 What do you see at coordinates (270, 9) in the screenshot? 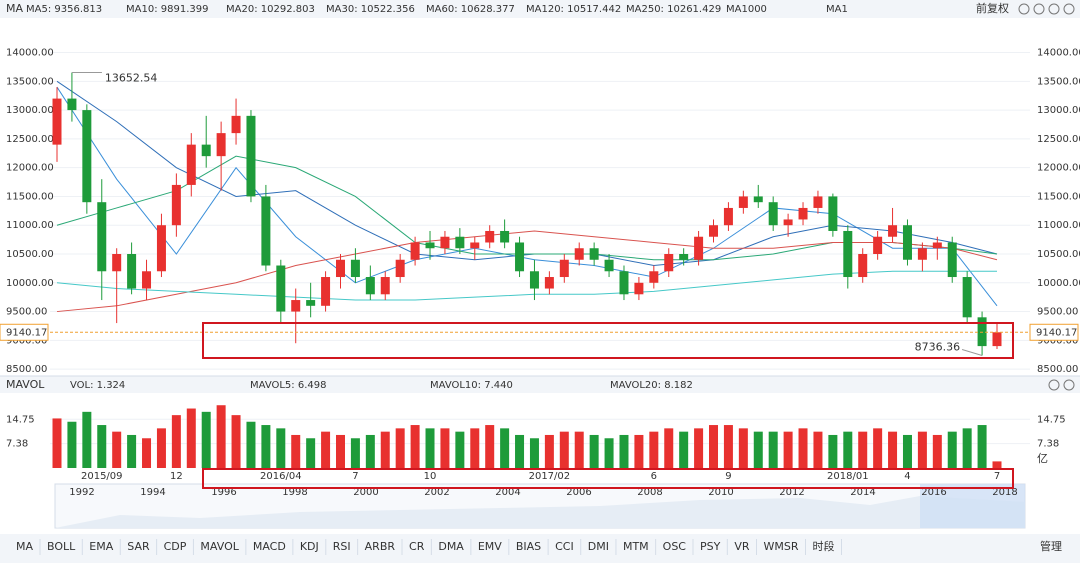
I see `legend-item: MA20: 10292.803` at bounding box center [270, 9].